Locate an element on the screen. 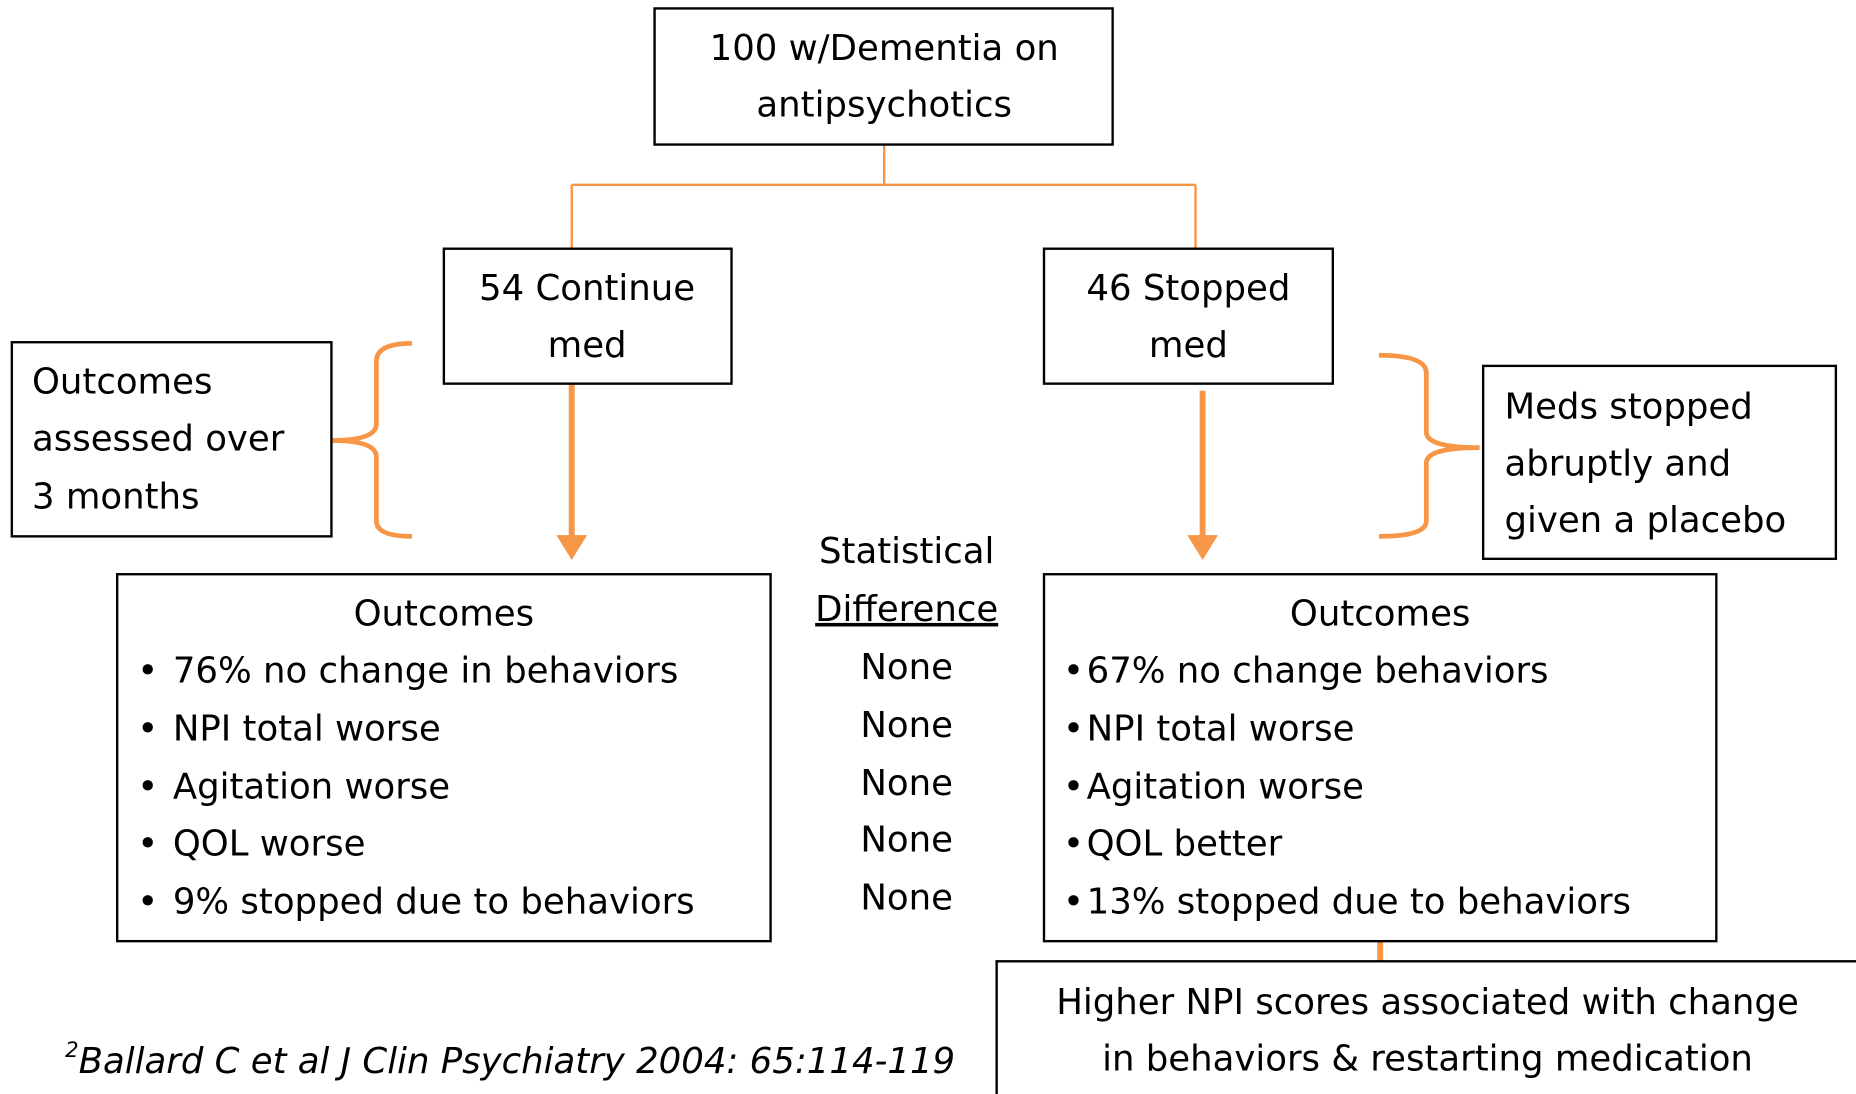  continue-text: med is located at coordinates (587, 345).